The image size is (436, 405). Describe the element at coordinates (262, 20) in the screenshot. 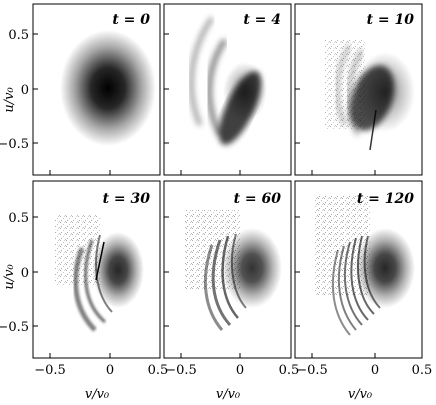

I see `panel-time-label: t = 4` at that location.